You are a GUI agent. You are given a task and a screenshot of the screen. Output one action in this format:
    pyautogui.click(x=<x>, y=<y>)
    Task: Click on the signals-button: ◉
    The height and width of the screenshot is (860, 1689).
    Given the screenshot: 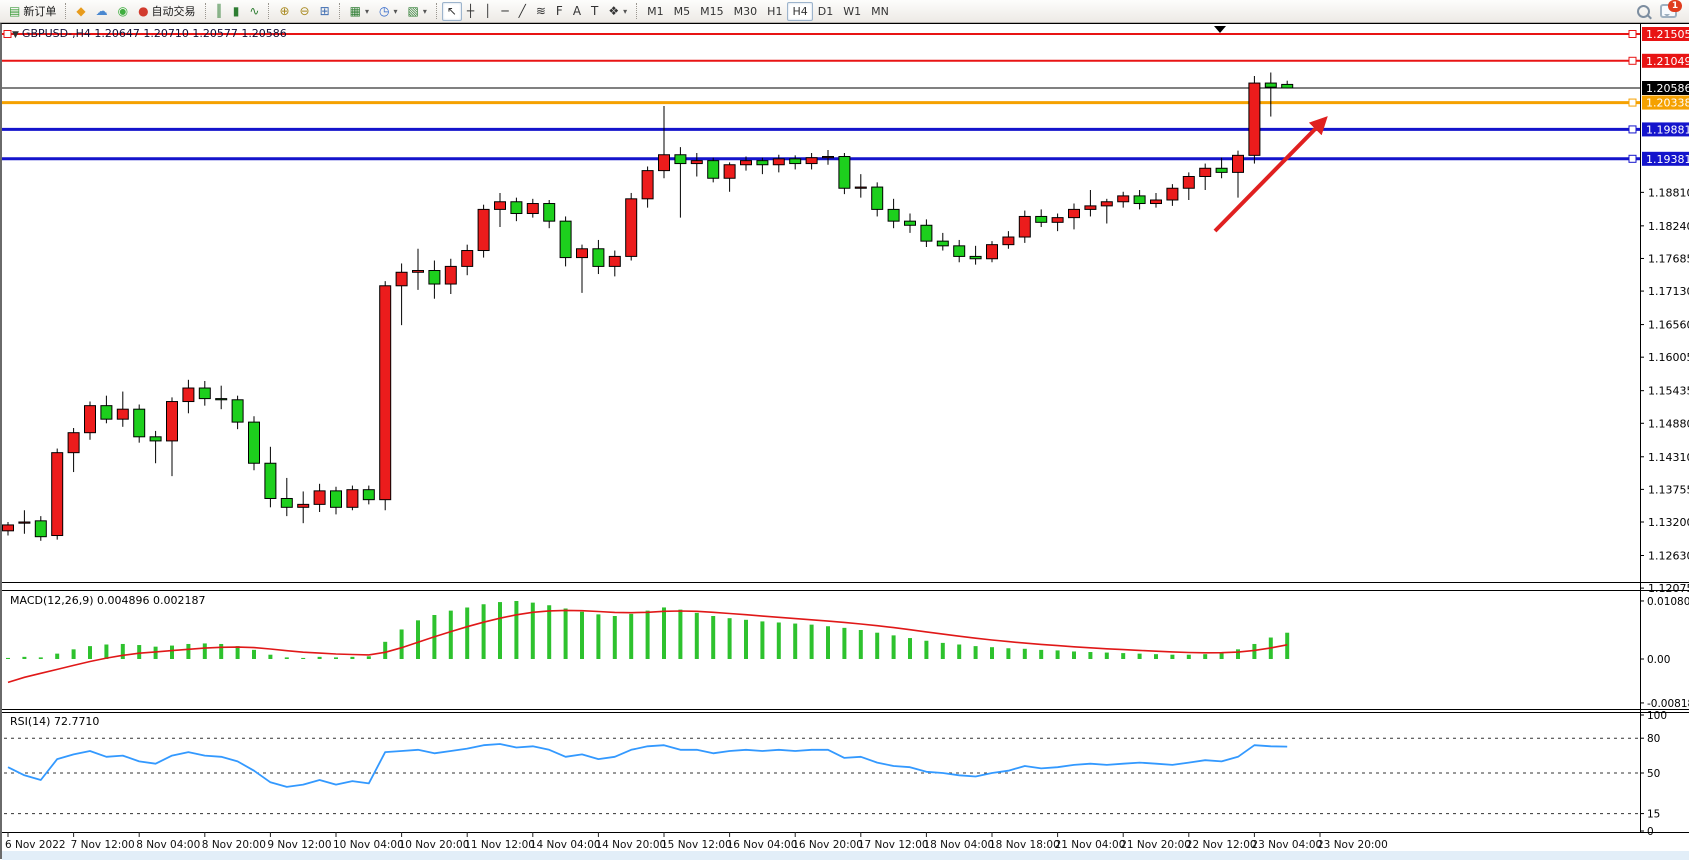 What is the action you would take?
    pyautogui.click(x=123, y=11)
    